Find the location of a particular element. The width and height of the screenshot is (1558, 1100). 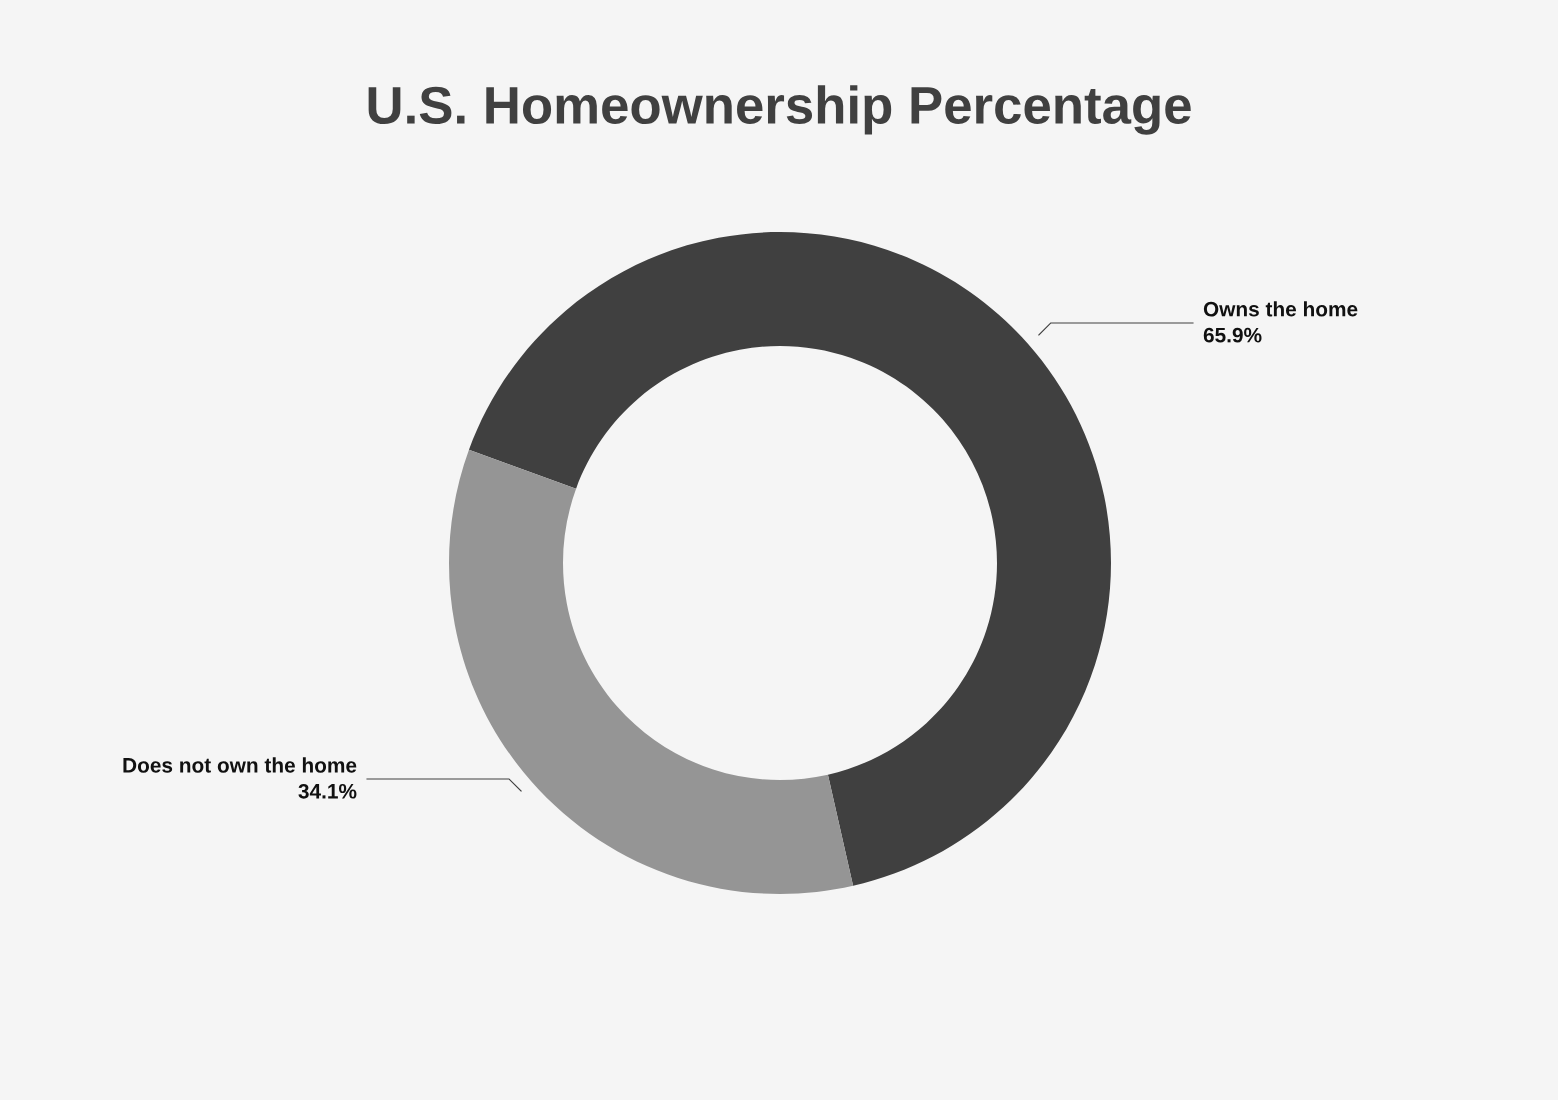

data-label: 34.1% is located at coordinates (327, 791).